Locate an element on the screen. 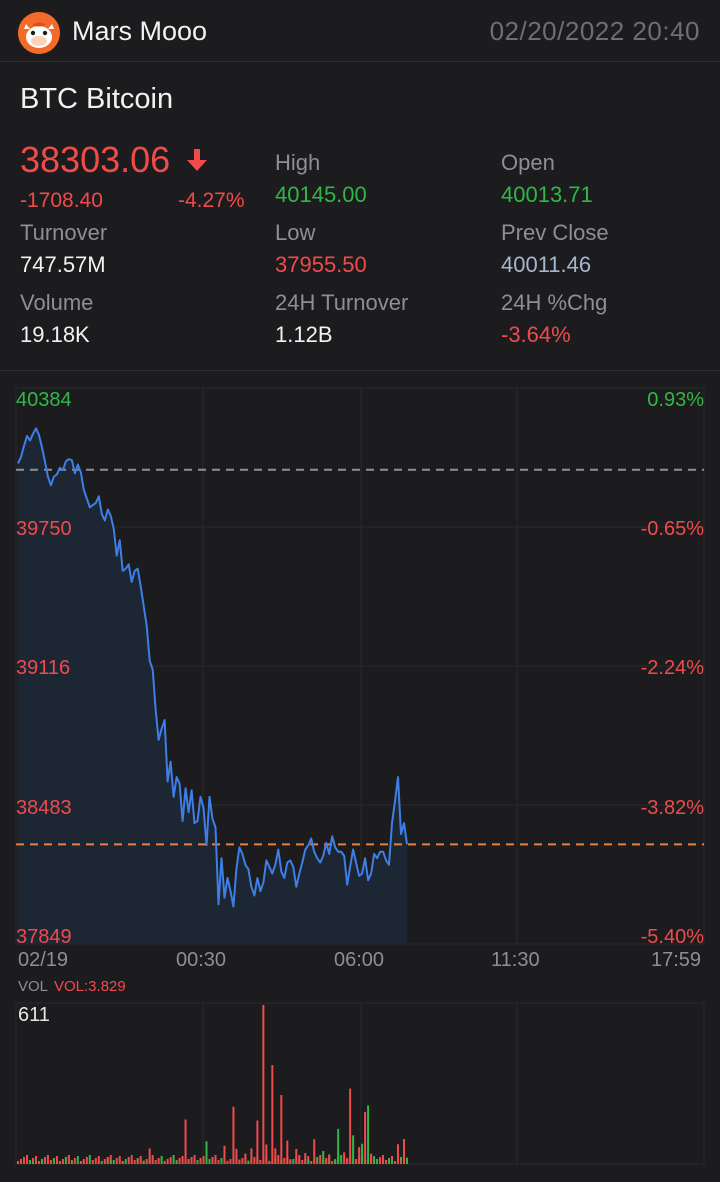 This screenshot has height=1182, width=720. ticker-title: BTC Bitcoin is located at coordinates (97, 99).